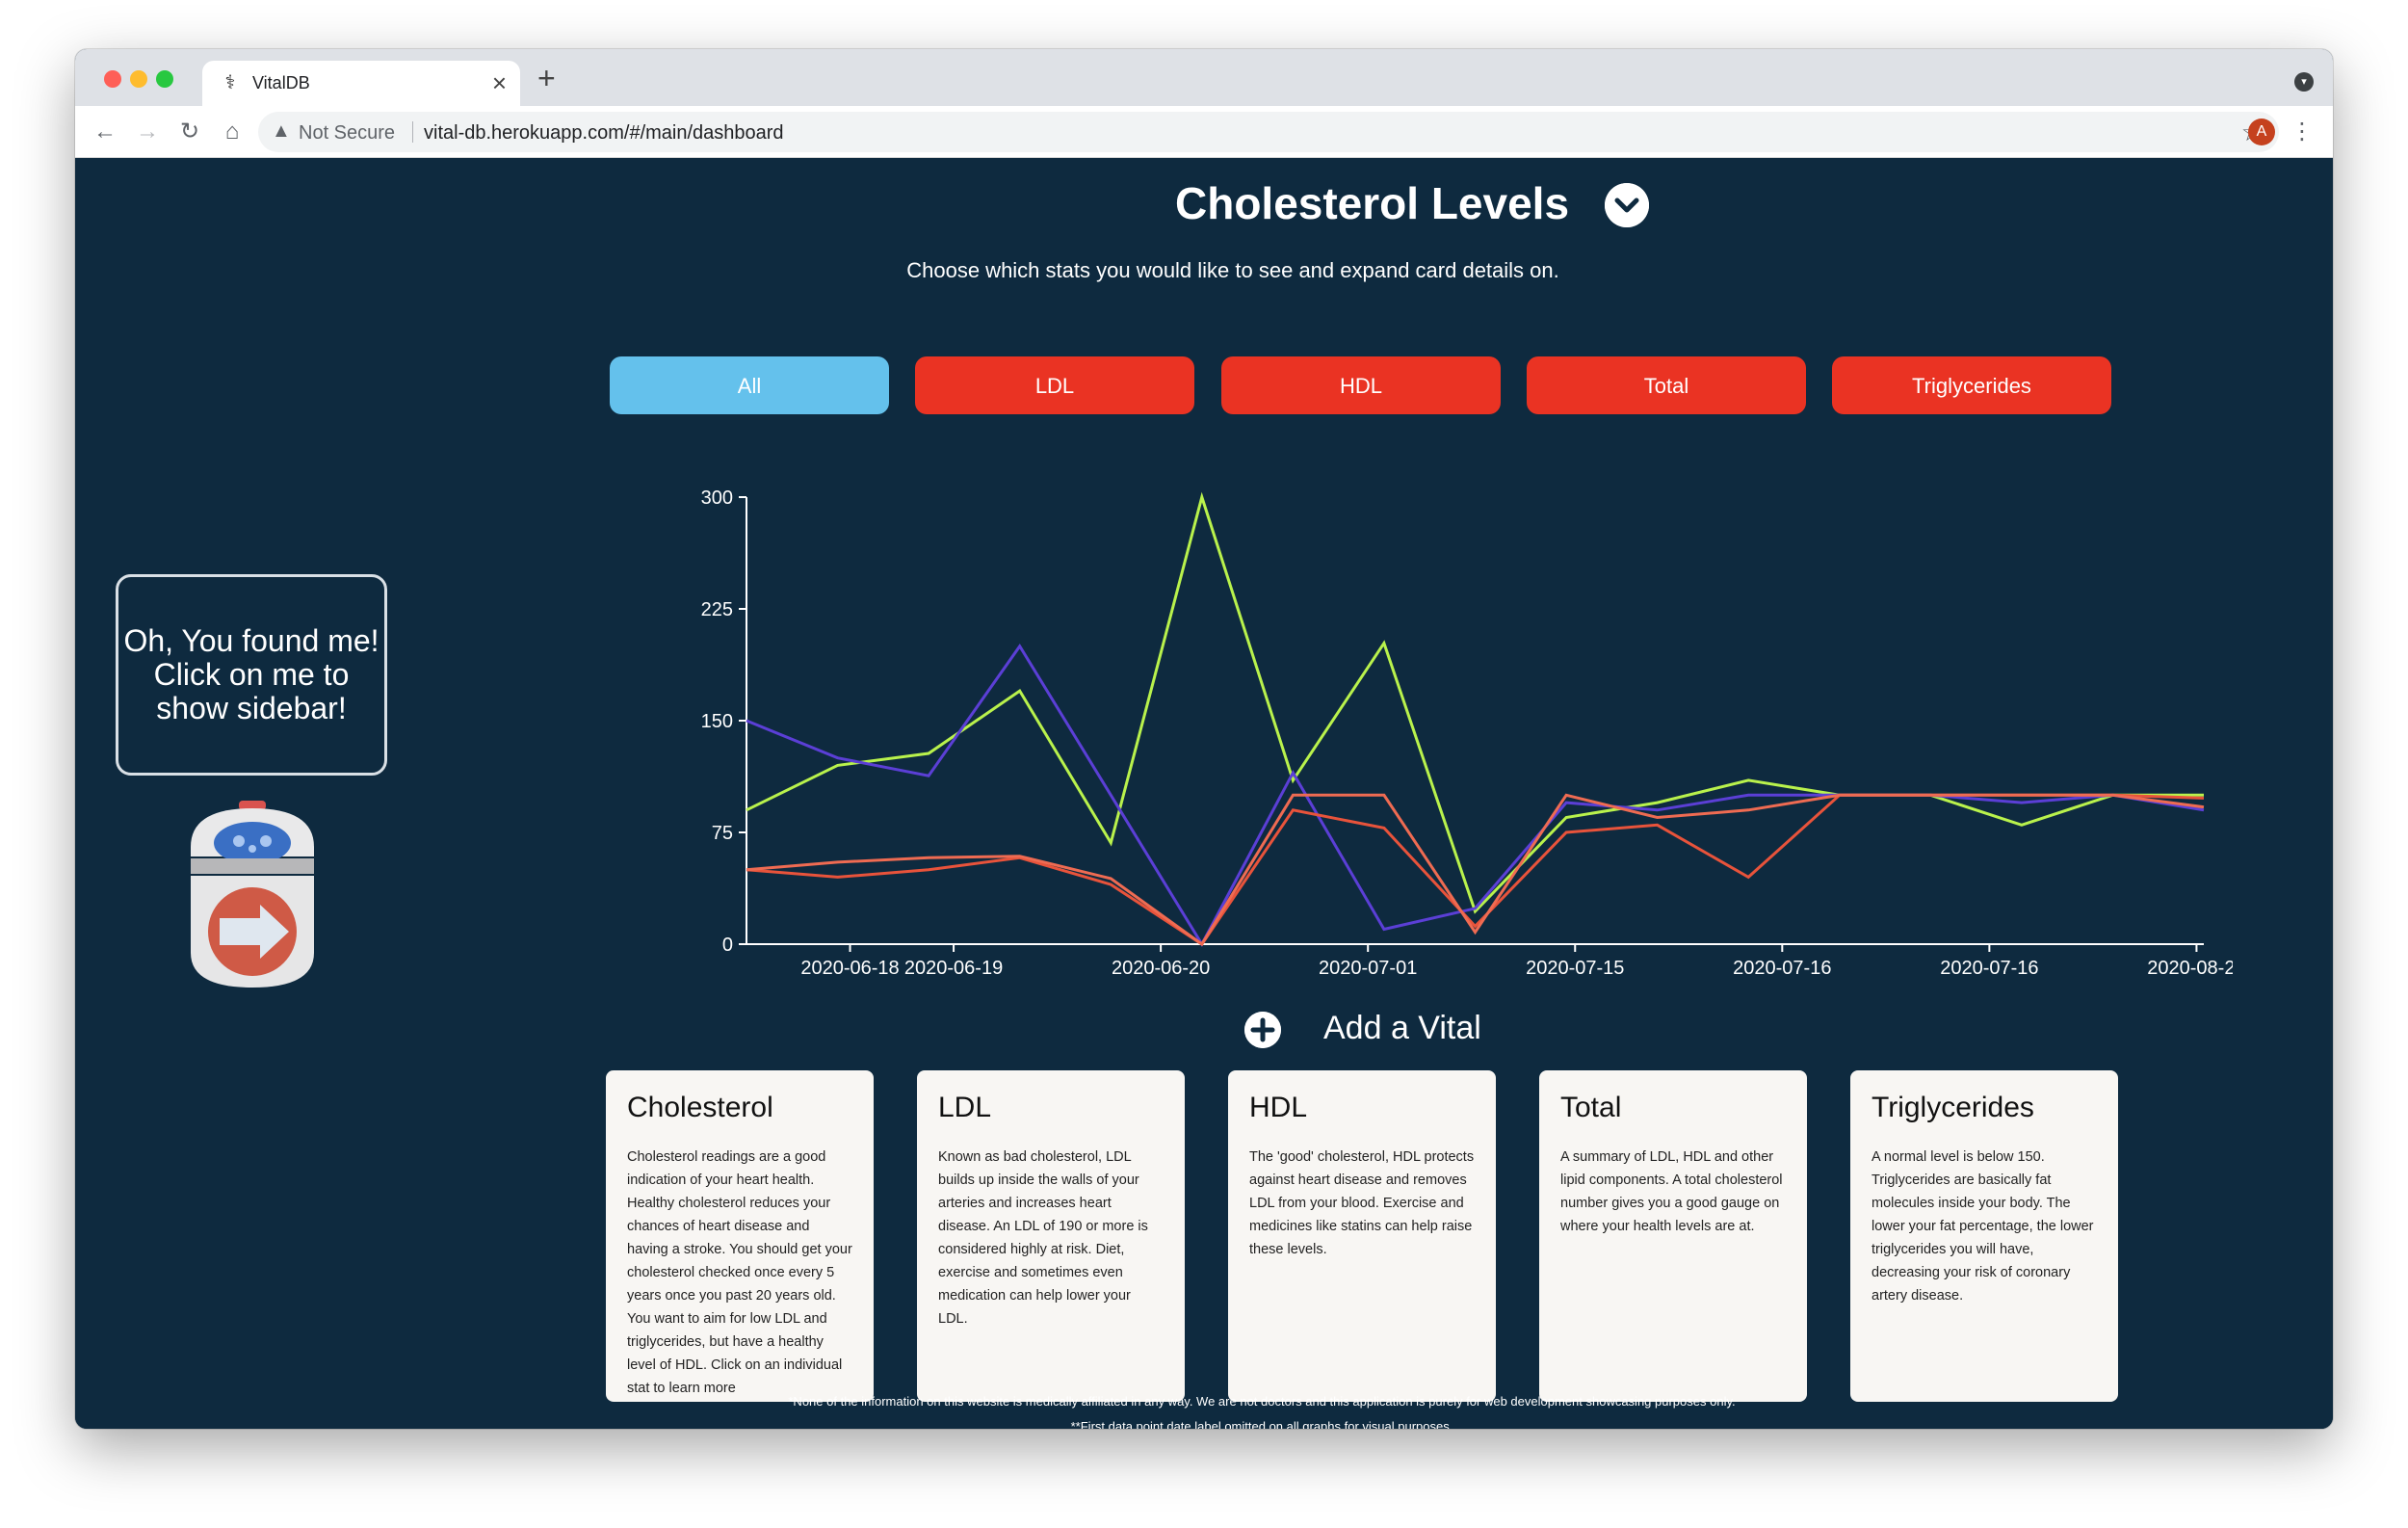 This screenshot has height=1528, width=2408. I want to click on x-tick-label: 2020-07-01, so click(1368, 967).